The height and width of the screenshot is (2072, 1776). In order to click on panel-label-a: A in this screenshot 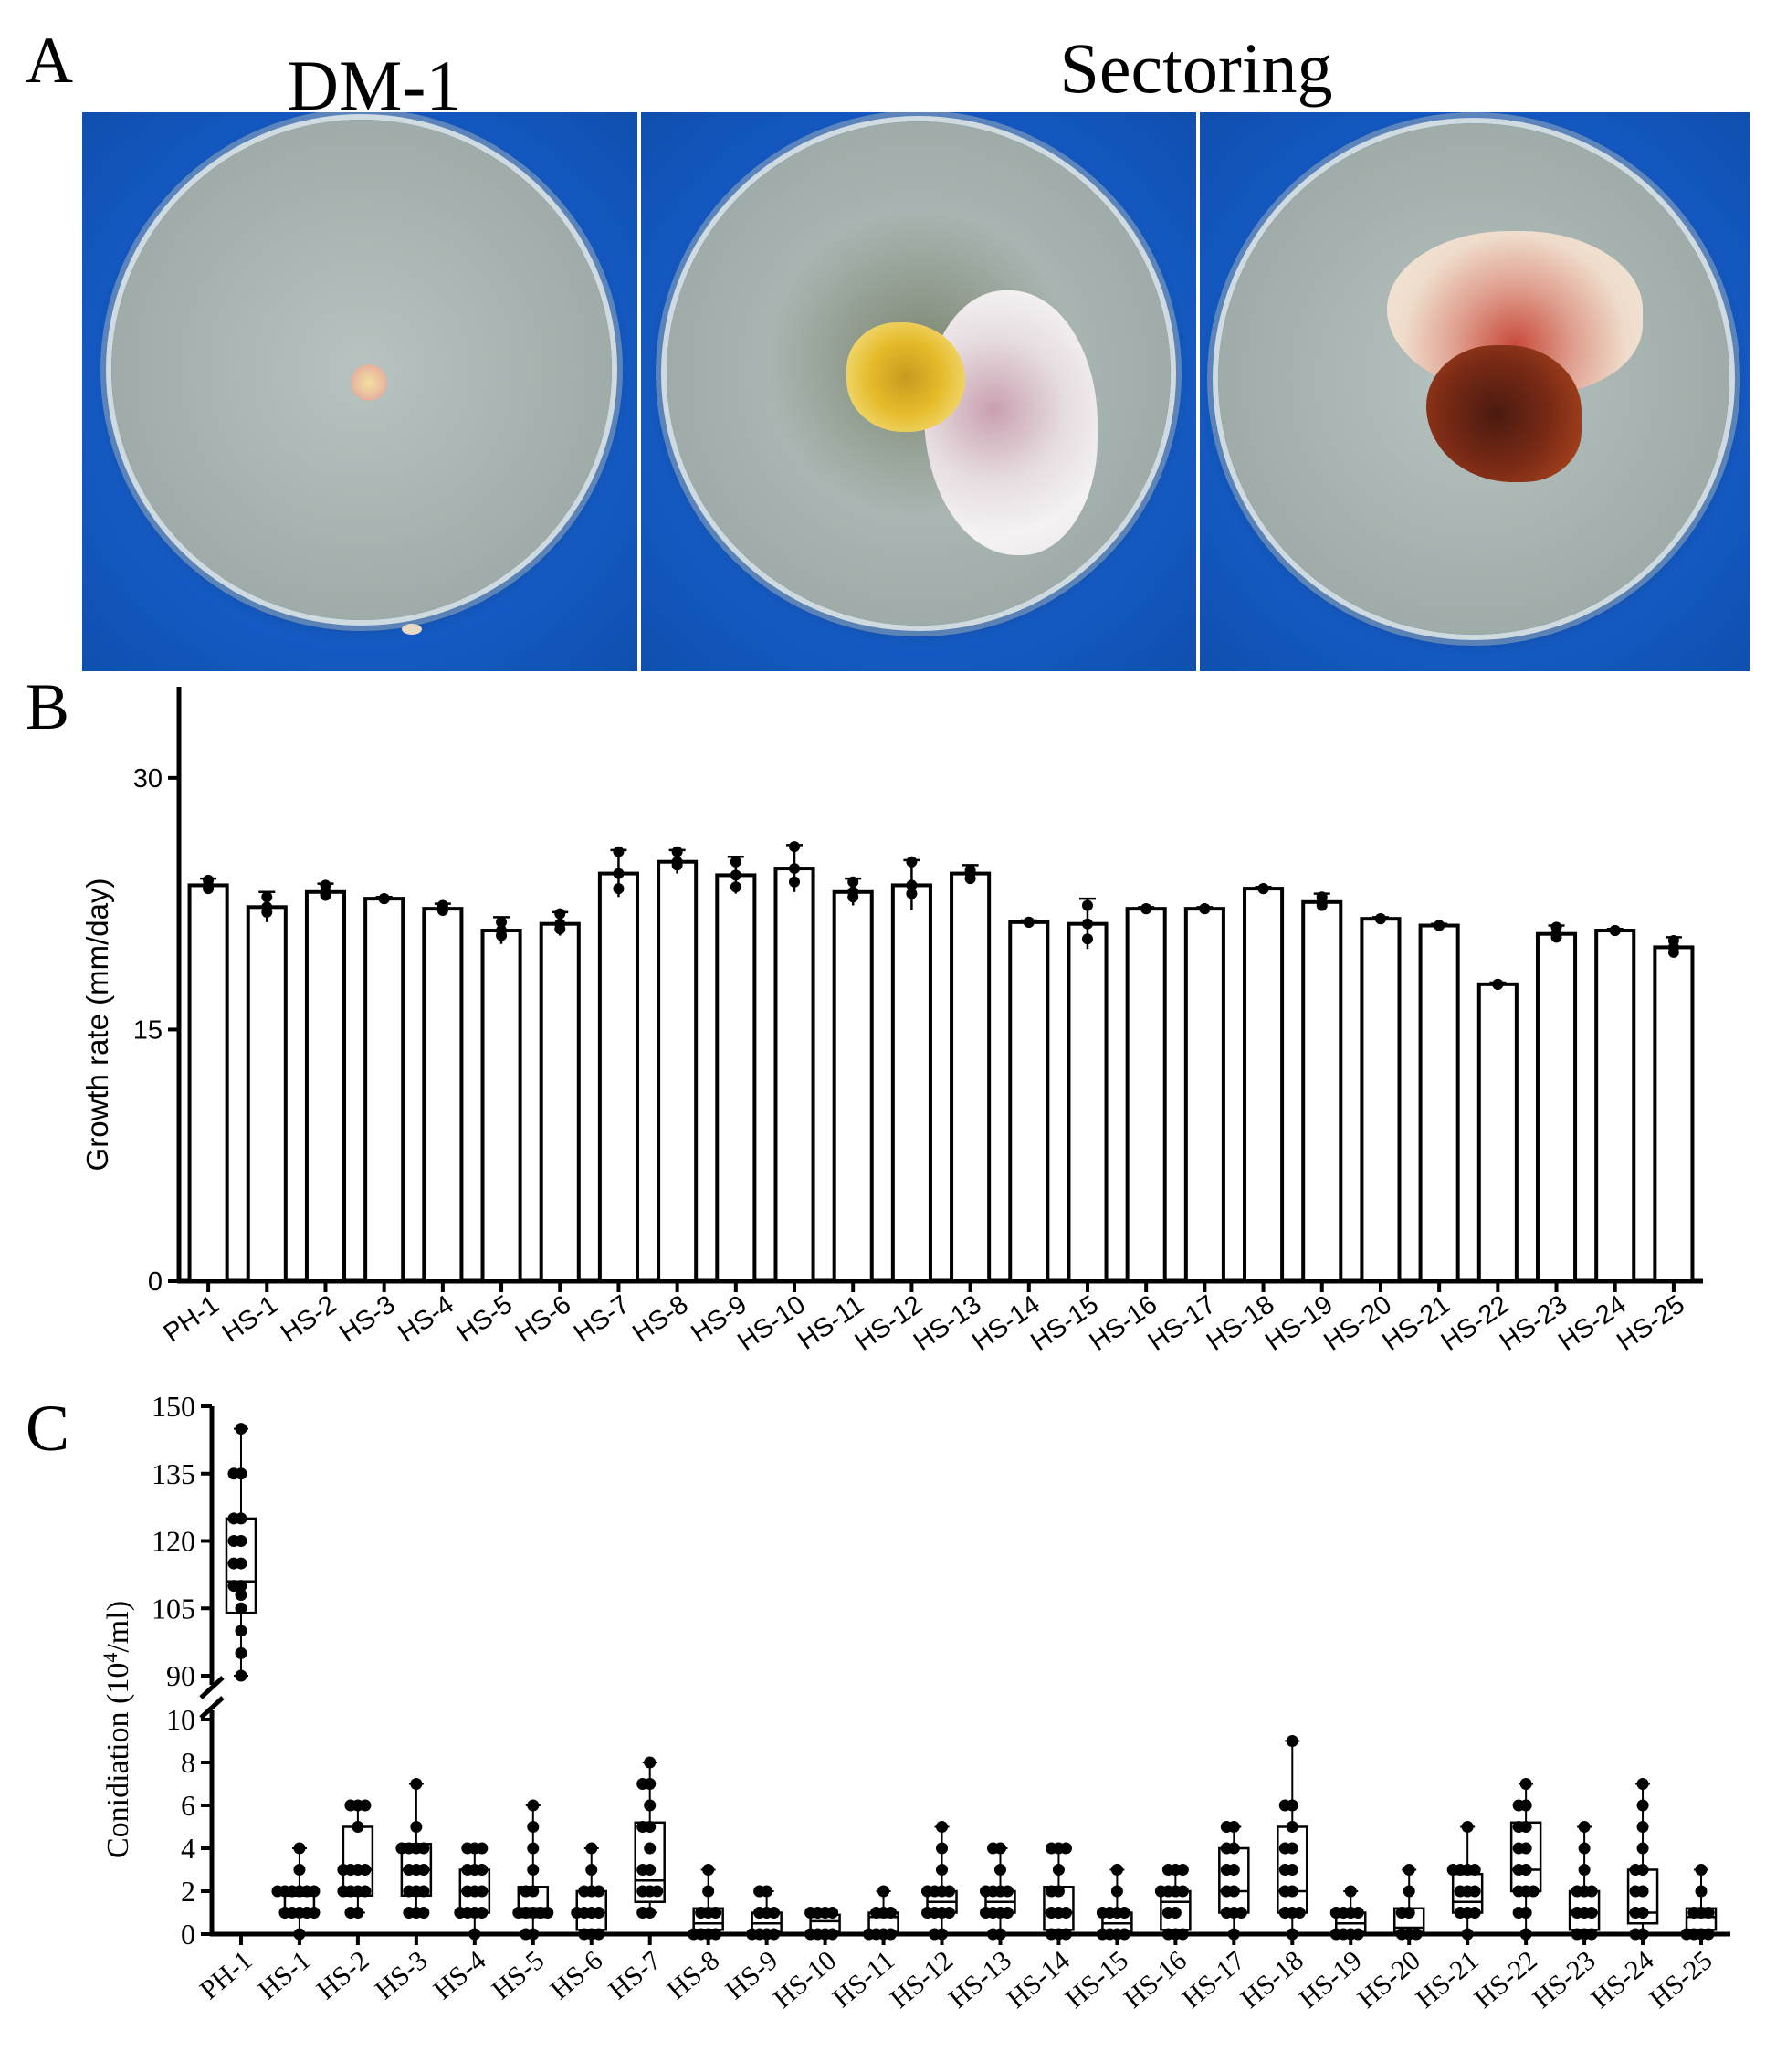, I will do `click(49, 60)`.